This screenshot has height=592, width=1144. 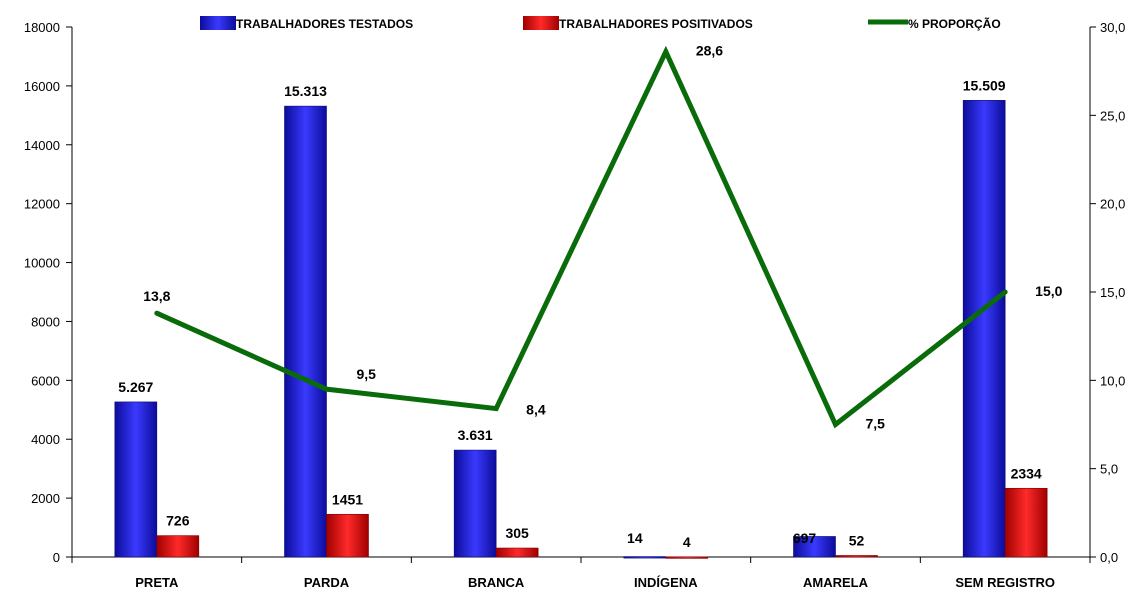 I want to click on label-proporcao: 13,8, so click(x=156, y=296).